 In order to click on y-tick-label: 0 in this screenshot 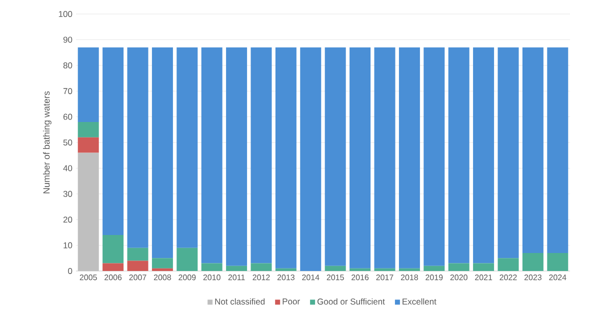, I will do `click(70, 271)`.